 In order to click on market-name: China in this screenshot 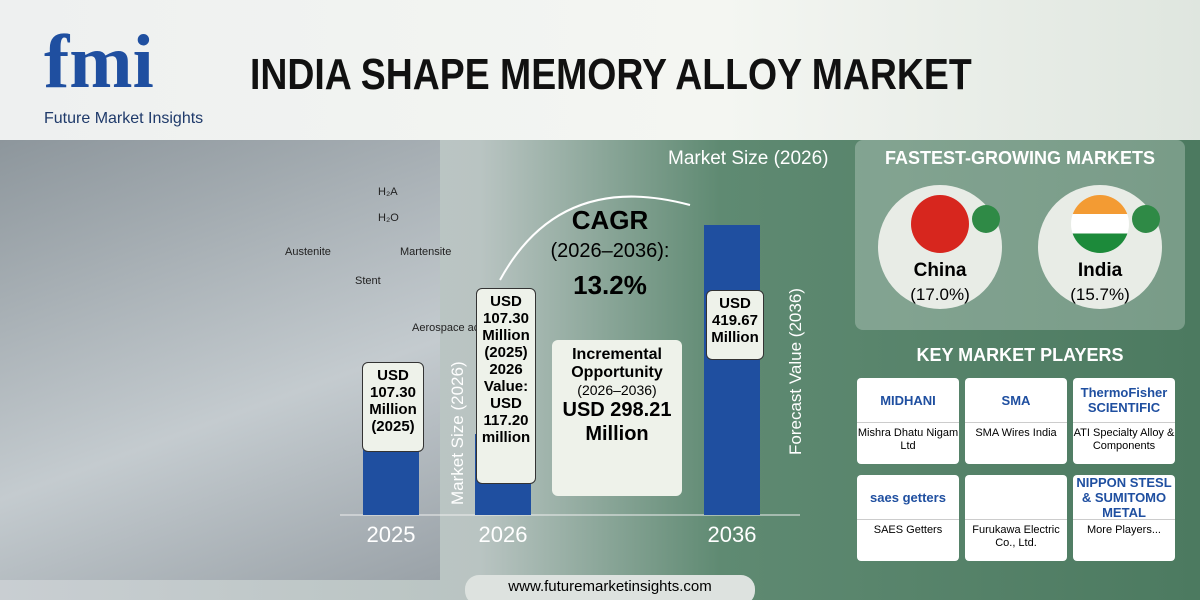, I will do `click(940, 270)`.